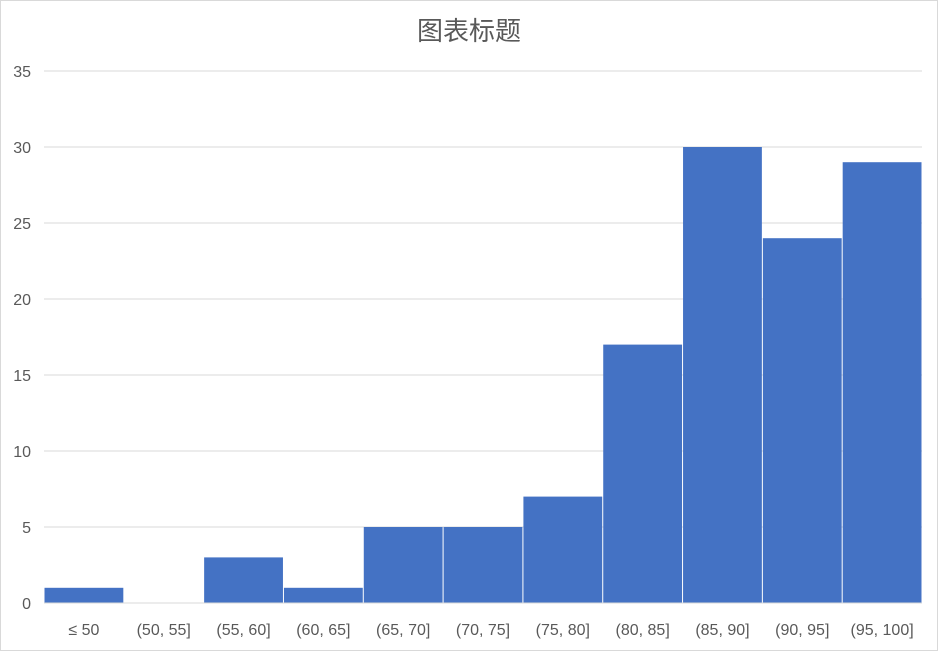 This screenshot has height=651, width=938. What do you see at coordinates (26, 528) in the screenshot?
I see `y-tick-label: 5` at bounding box center [26, 528].